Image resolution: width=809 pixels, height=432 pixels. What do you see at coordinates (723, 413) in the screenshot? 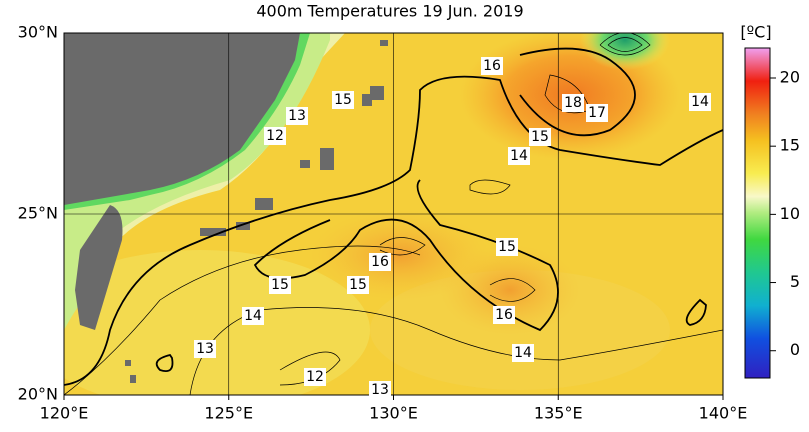
I see `x-tick-label: 140°E` at bounding box center [723, 413].